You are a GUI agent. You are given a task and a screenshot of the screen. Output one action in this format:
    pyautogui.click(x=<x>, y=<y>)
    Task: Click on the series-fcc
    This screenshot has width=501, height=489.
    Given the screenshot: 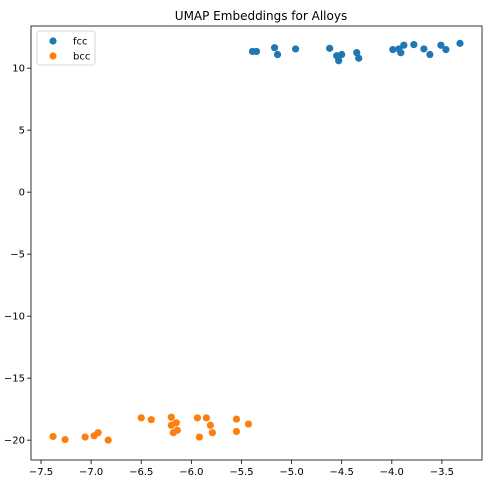 What is the action you would take?
    pyautogui.click(x=356, y=52)
    